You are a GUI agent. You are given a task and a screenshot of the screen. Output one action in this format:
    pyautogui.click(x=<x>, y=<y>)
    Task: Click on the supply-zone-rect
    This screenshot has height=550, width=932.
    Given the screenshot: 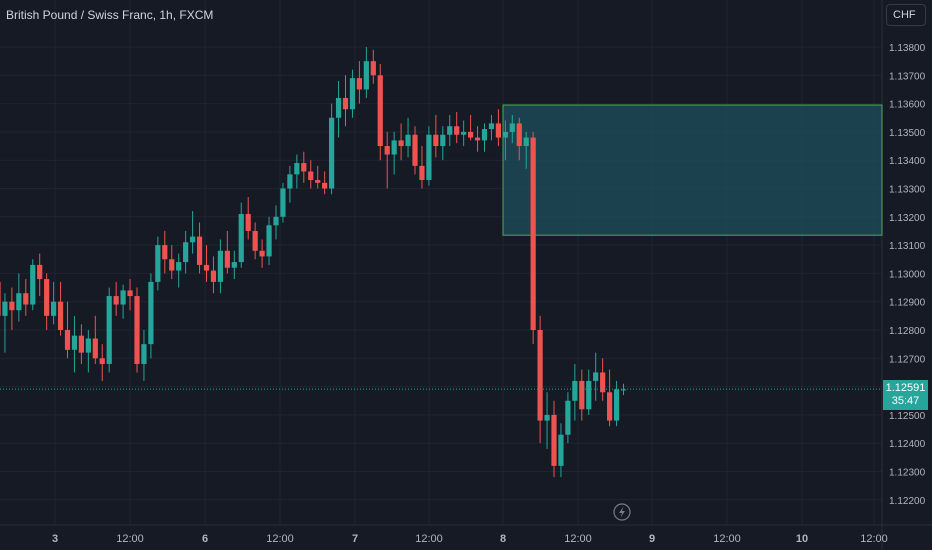 What is the action you would take?
    pyautogui.click(x=692, y=170)
    